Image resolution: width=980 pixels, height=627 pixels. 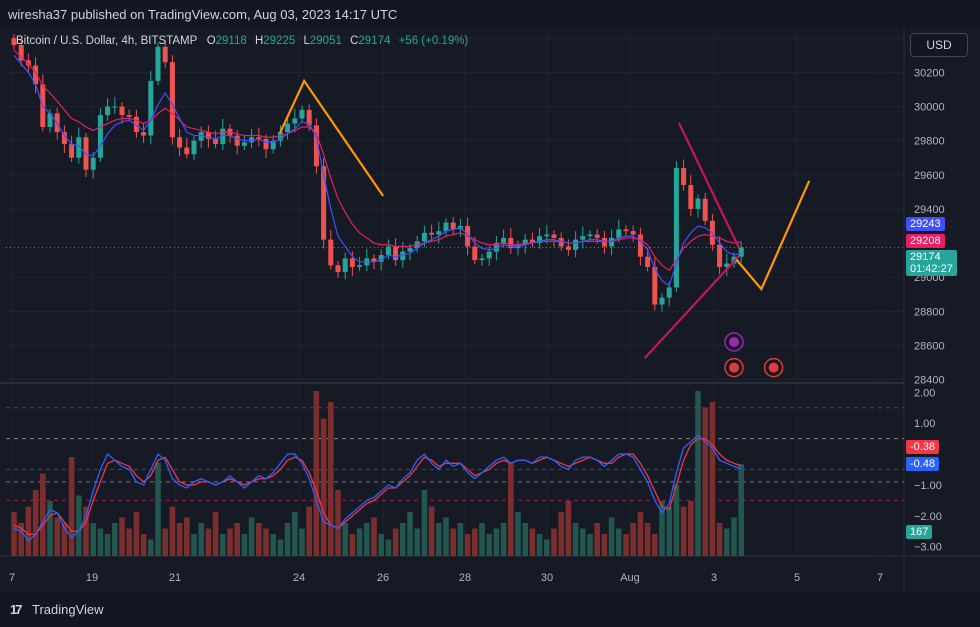 I want to click on osc-pink-line, so click(x=377, y=486).